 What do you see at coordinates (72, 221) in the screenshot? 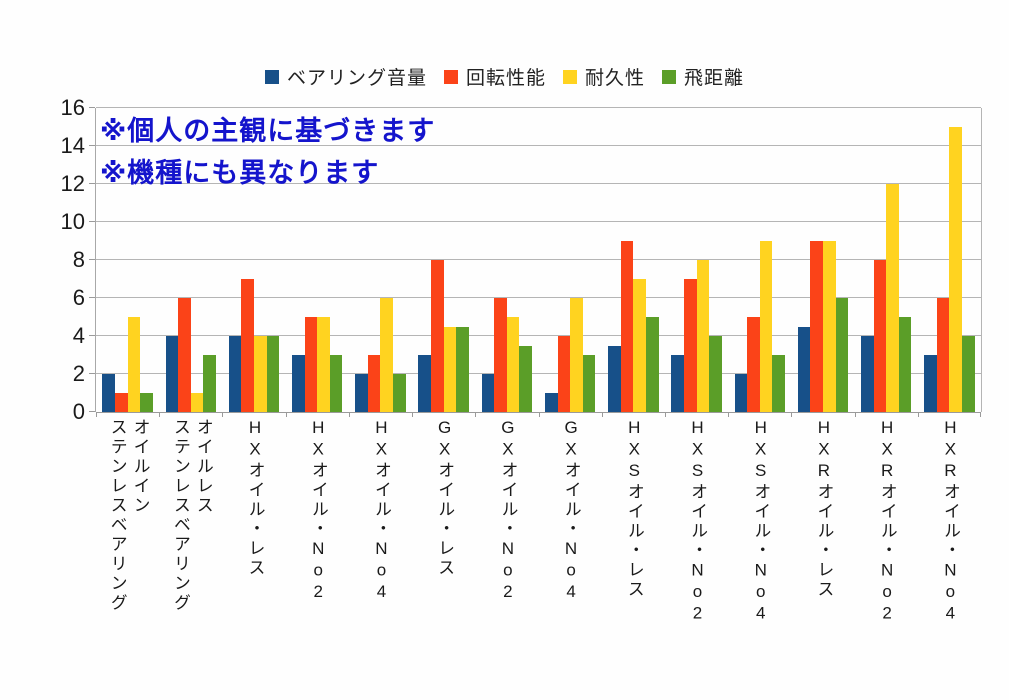
I see `y-axis-tick-label: 10` at bounding box center [72, 221].